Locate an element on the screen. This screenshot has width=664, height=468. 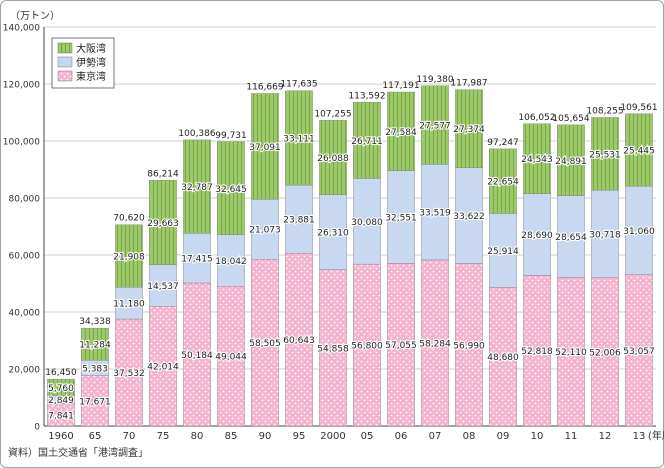
x-tick-label: 80 is located at coordinates (197, 436).